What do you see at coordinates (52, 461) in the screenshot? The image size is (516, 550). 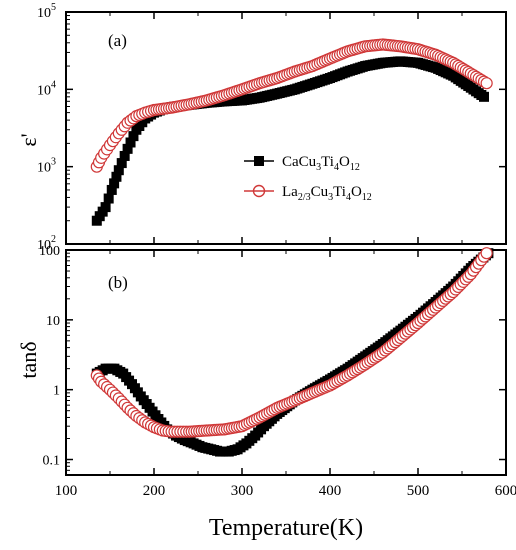 I see `panel-b-y-tick-label: 0.1` at bounding box center [52, 461].